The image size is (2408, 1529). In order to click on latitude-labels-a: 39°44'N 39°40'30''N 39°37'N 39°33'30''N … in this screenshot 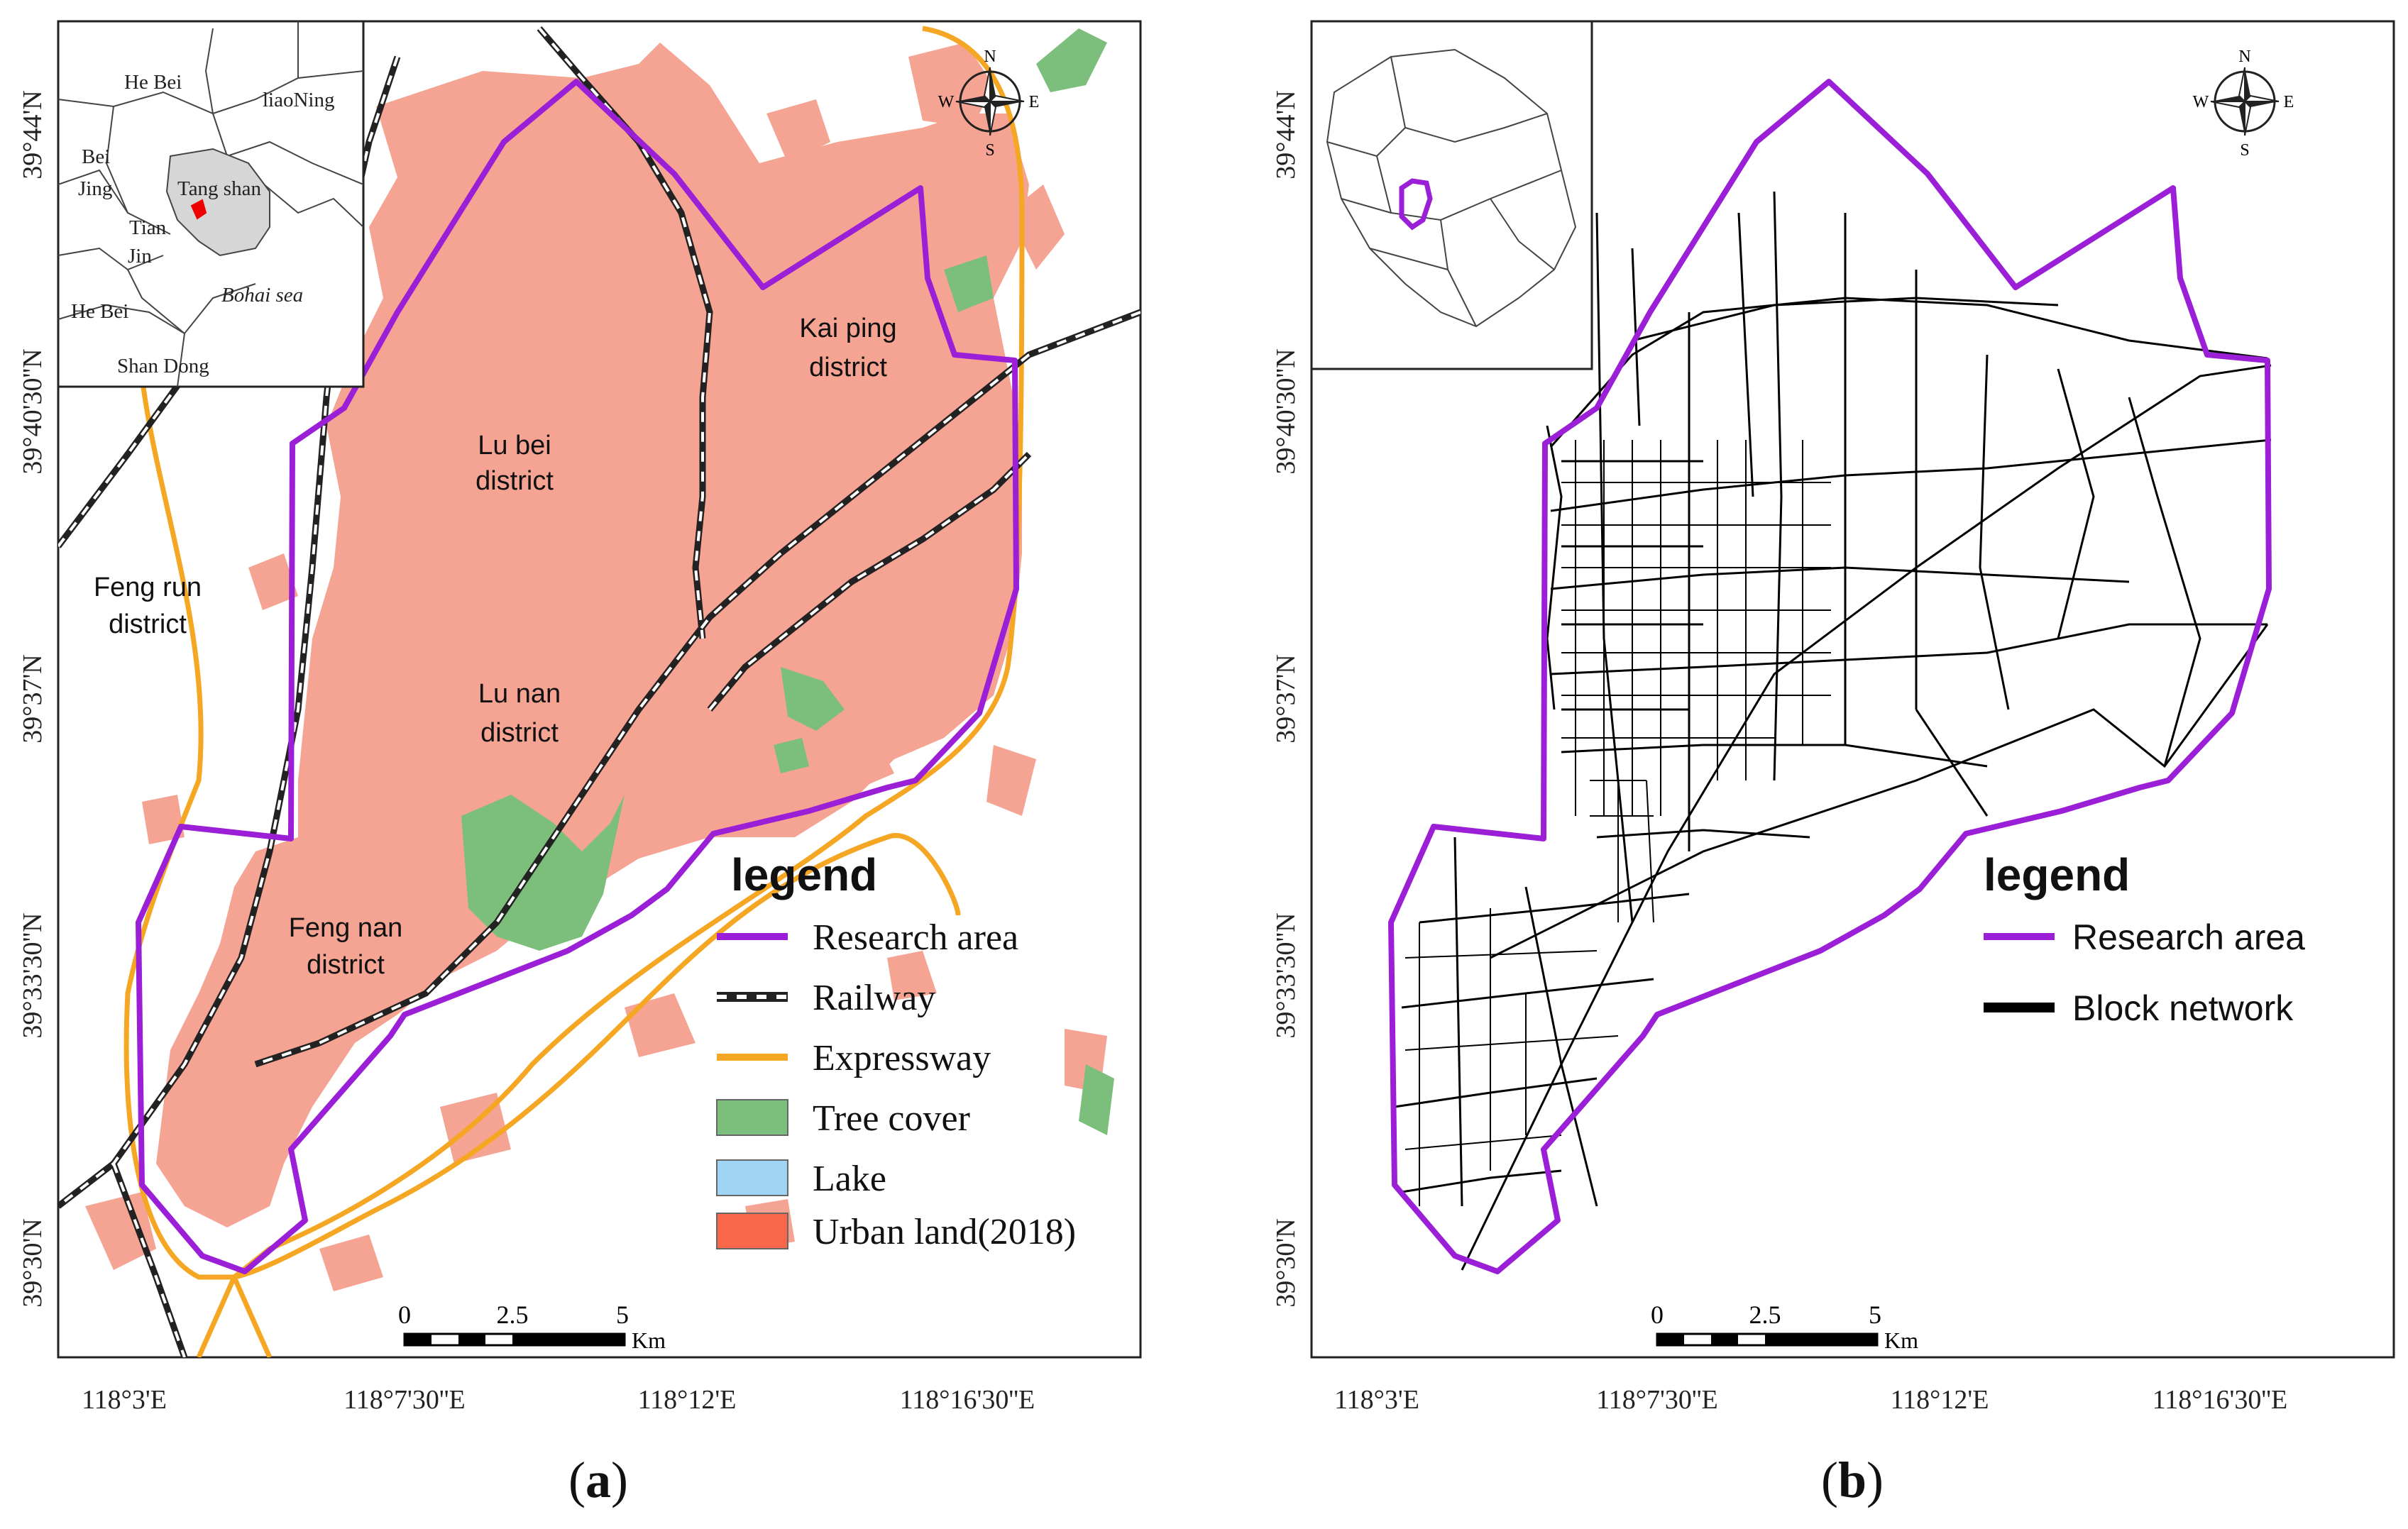, I will do `click(33, 699)`.